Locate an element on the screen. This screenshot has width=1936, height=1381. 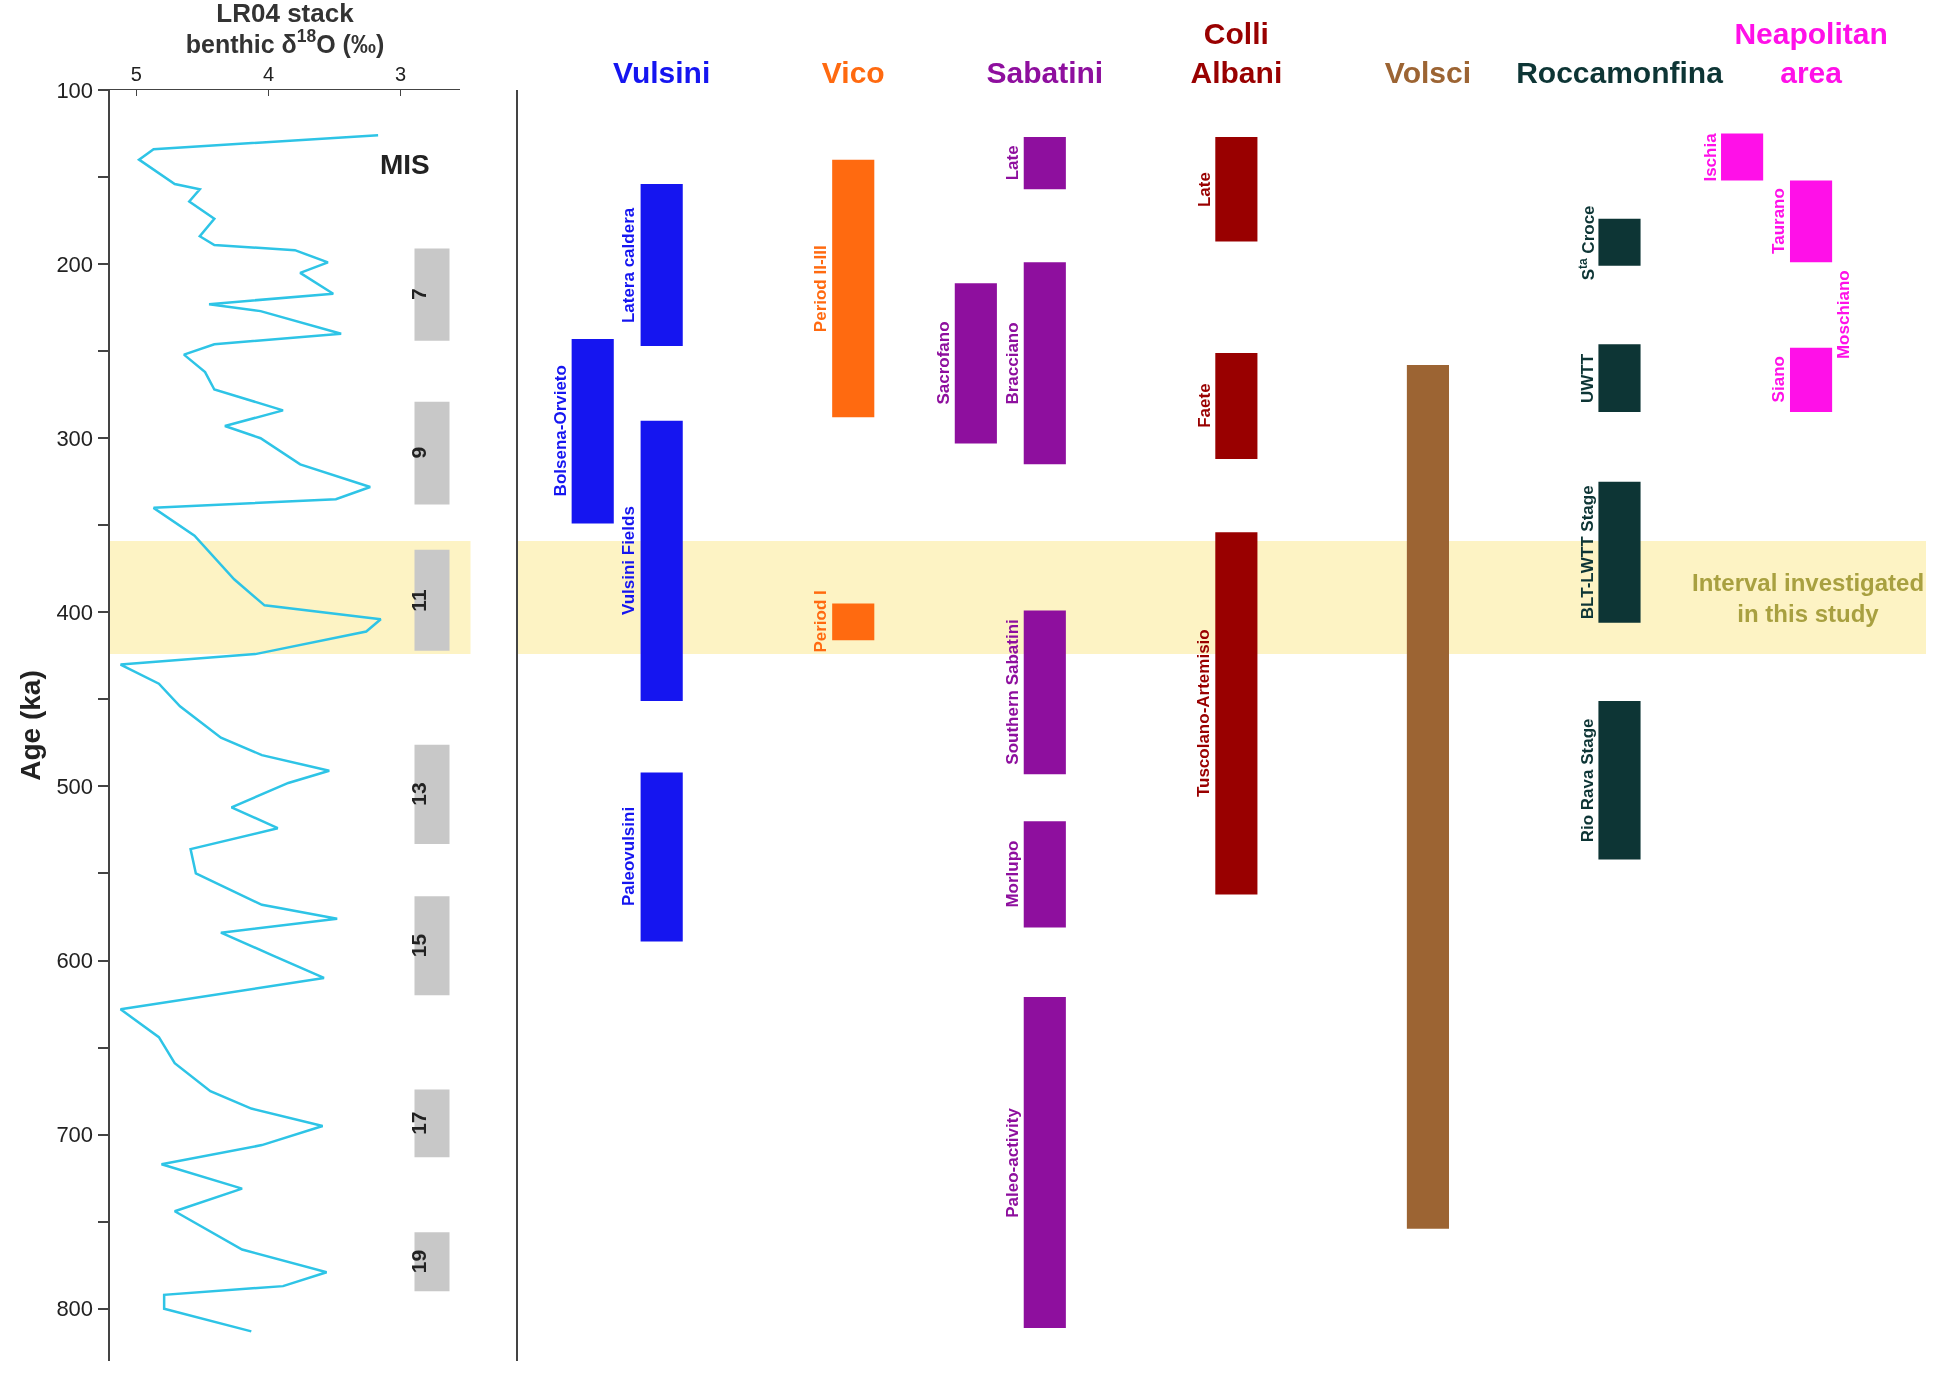
x-tick-label: Sabatini is located at coordinates (1045, 72).